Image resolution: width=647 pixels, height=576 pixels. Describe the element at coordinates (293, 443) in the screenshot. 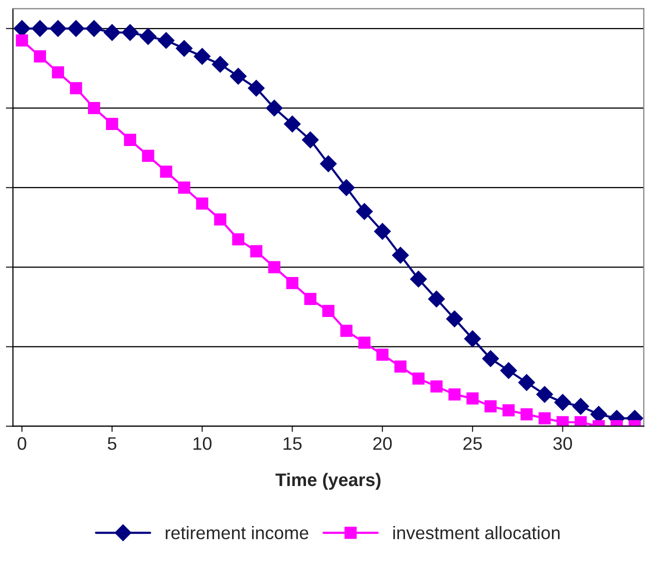

I see `x-tick-label: 15` at that location.